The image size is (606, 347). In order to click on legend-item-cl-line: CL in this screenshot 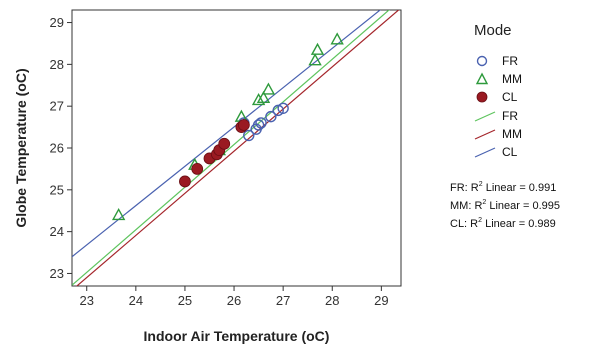, I will do `click(495, 152)`.